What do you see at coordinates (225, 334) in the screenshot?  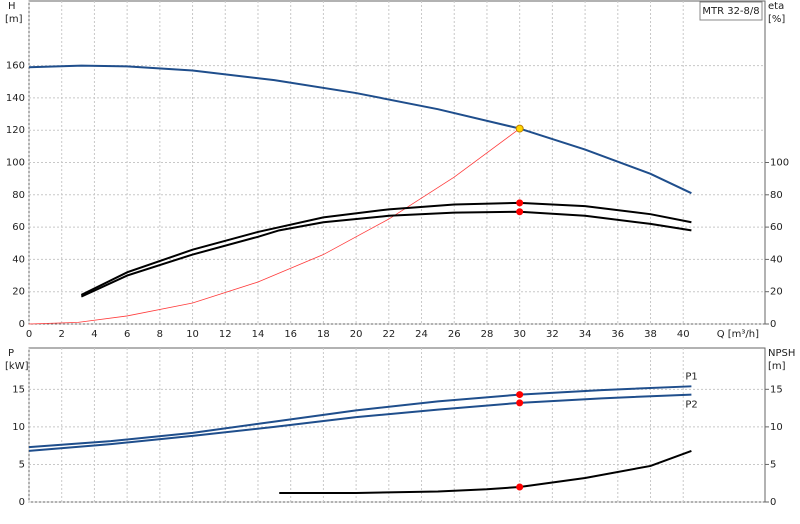 I see `x-tick-label: 12` at bounding box center [225, 334].